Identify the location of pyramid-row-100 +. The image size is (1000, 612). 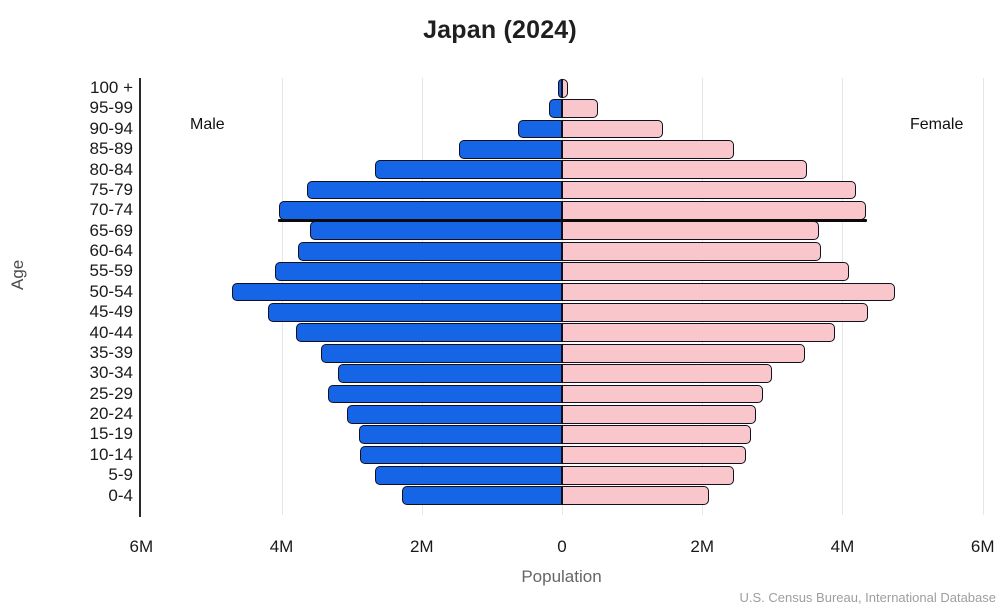
(561, 88).